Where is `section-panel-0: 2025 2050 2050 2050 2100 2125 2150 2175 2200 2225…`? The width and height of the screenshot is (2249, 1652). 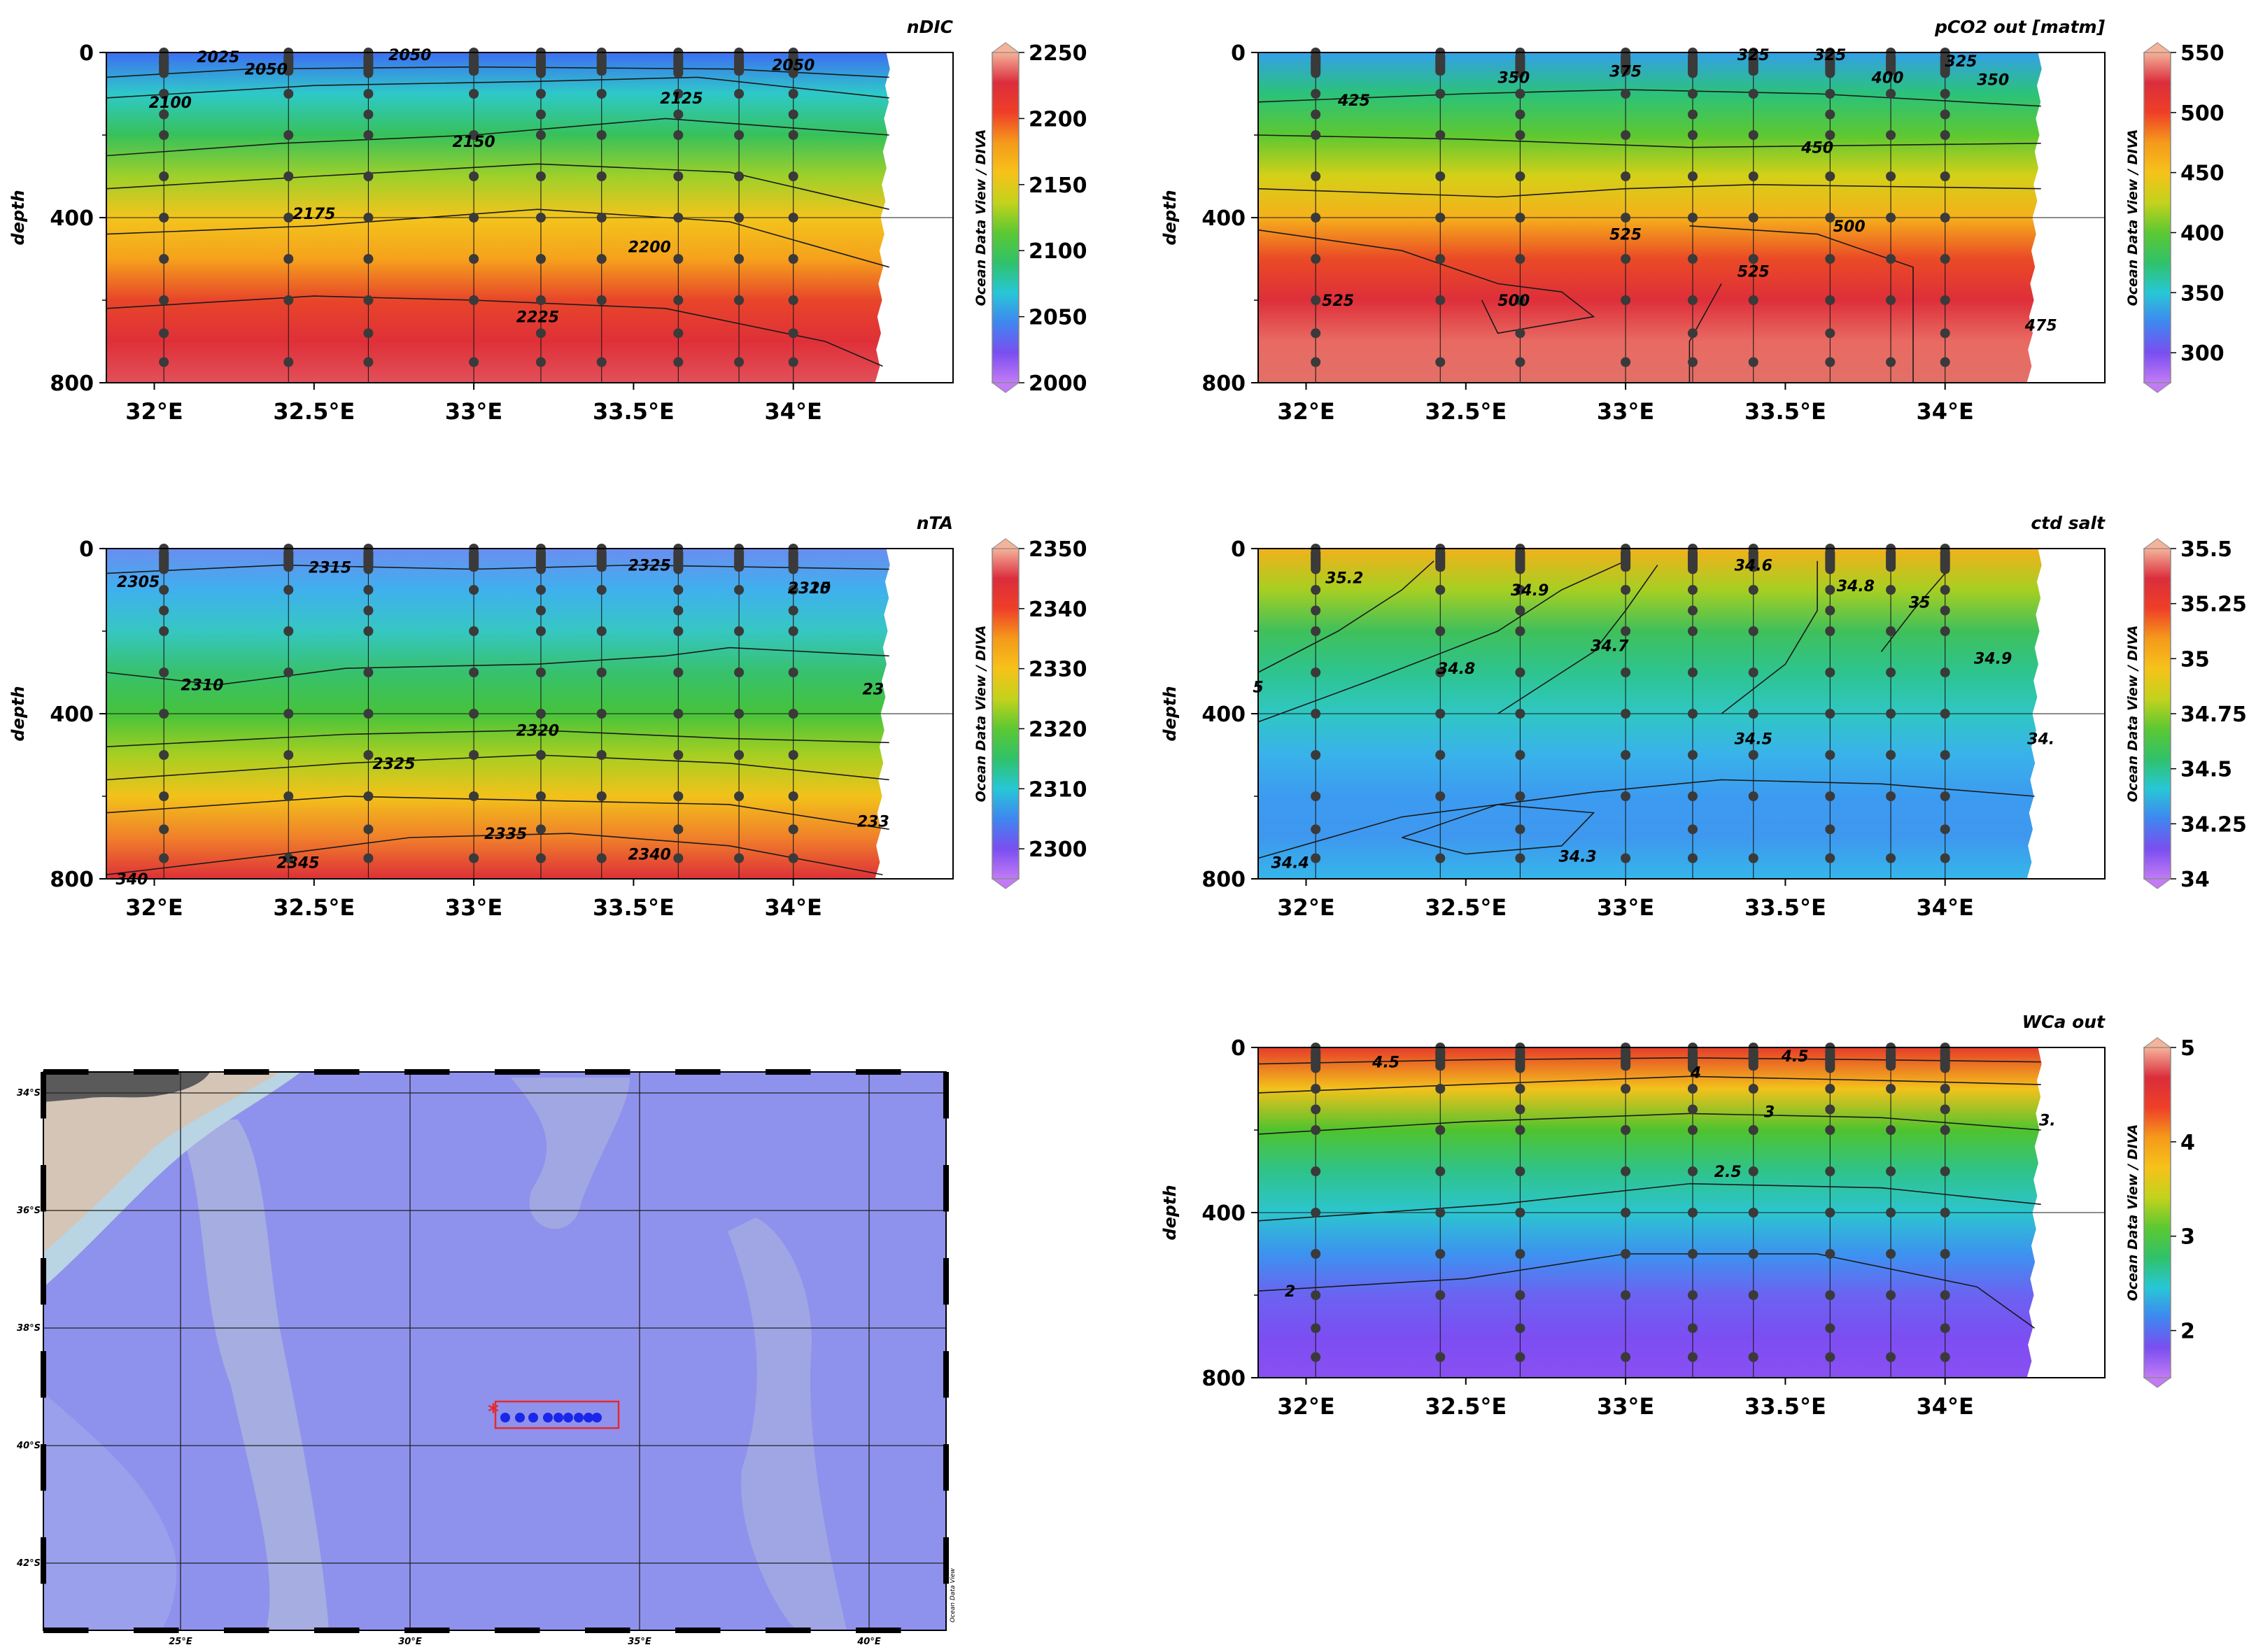 section-panel-0: 2025 2050 2050 2050 2100 2125 2150 2175 2200 2225… is located at coordinates (547, 221).